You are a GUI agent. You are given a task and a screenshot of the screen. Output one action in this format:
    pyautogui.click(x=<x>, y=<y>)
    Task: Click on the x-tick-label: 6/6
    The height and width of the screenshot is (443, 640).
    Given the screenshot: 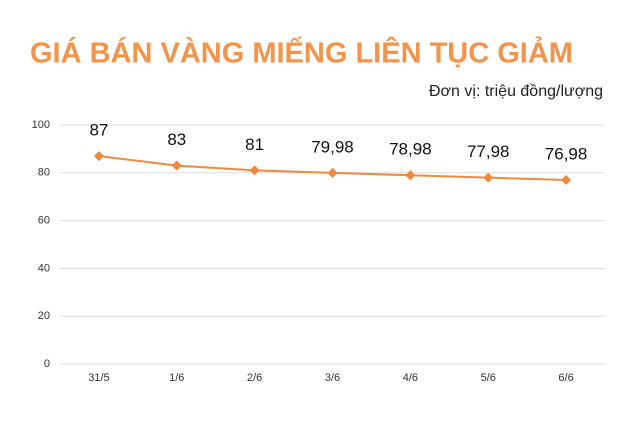 What is the action you would take?
    pyautogui.click(x=565, y=378)
    